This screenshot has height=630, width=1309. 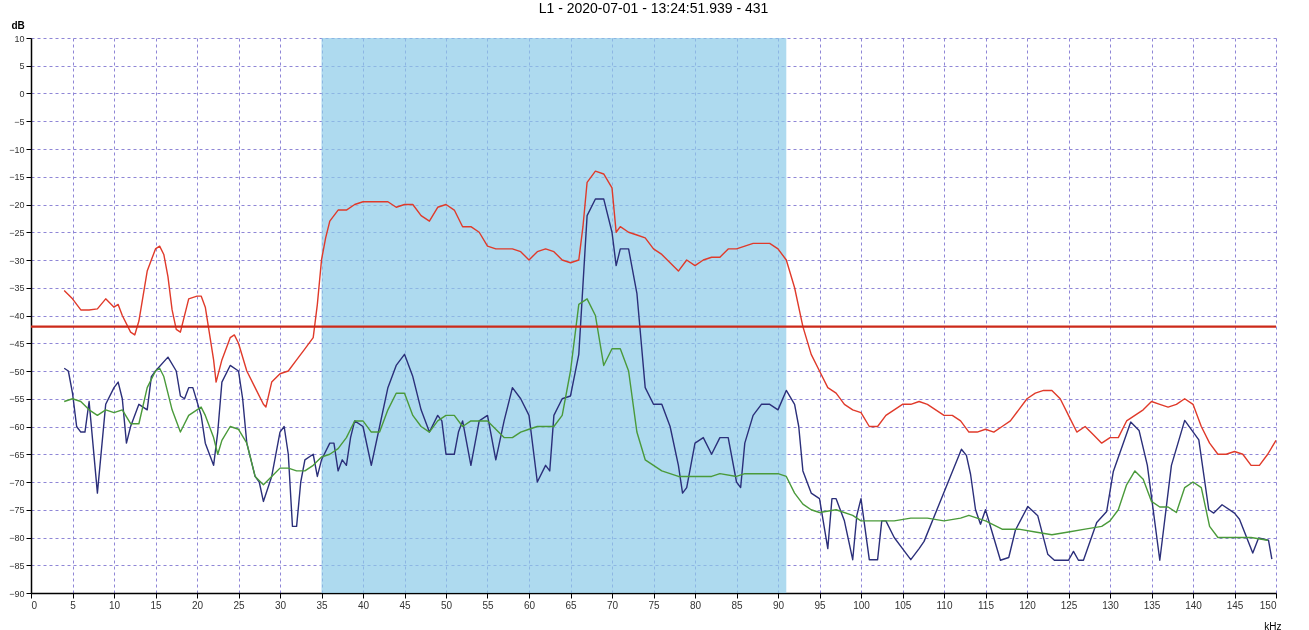 I want to click on x-tick-label: 85, so click(x=737, y=605).